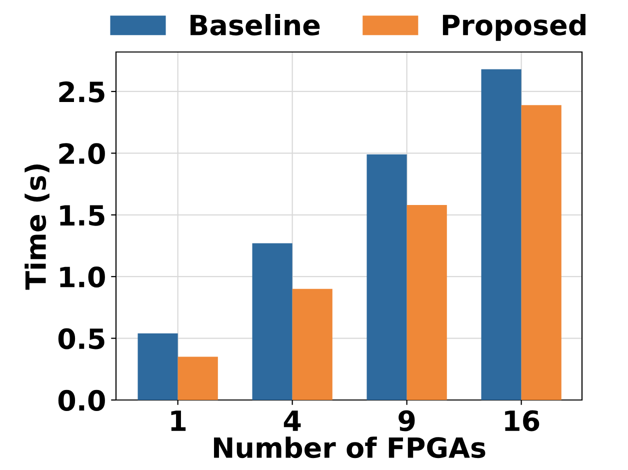 The height and width of the screenshot is (470, 628). I want to click on x-tick-label: 16, so click(522, 421).